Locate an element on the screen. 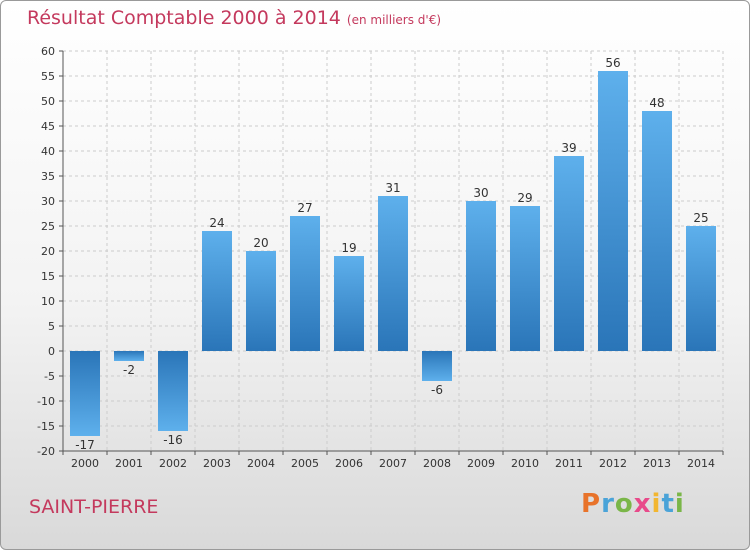 The image size is (750, 550). bar-2014 is located at coordinates (701, 288).